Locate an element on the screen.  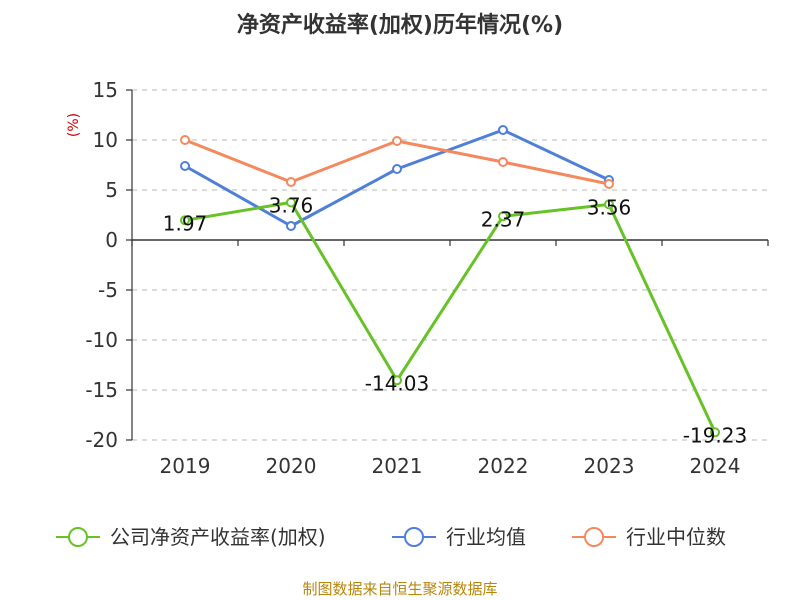
legend-label: 行业中位数 is located at coordinates (676, 537).